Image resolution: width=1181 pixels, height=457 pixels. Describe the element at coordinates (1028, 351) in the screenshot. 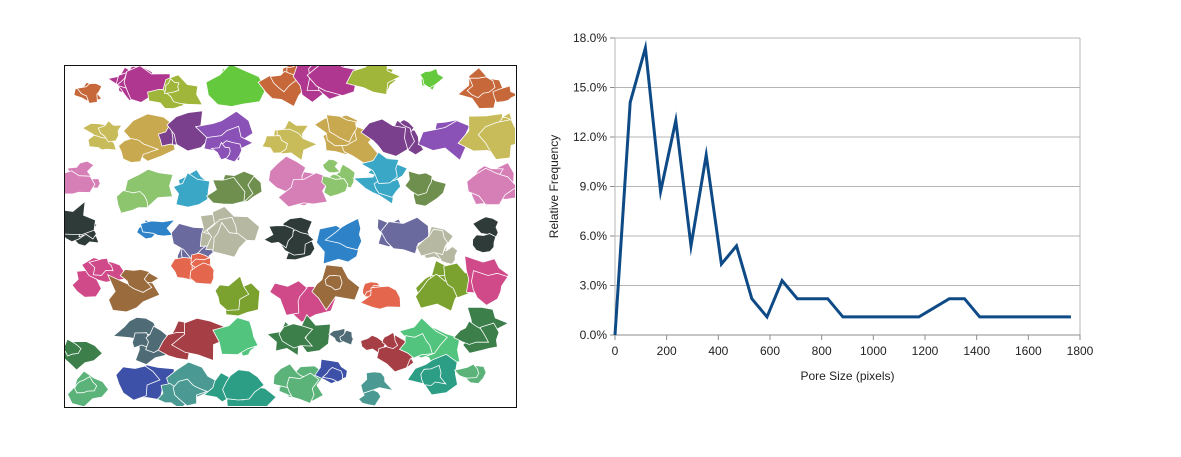

I see `x-tick-label: 1600` at that location.